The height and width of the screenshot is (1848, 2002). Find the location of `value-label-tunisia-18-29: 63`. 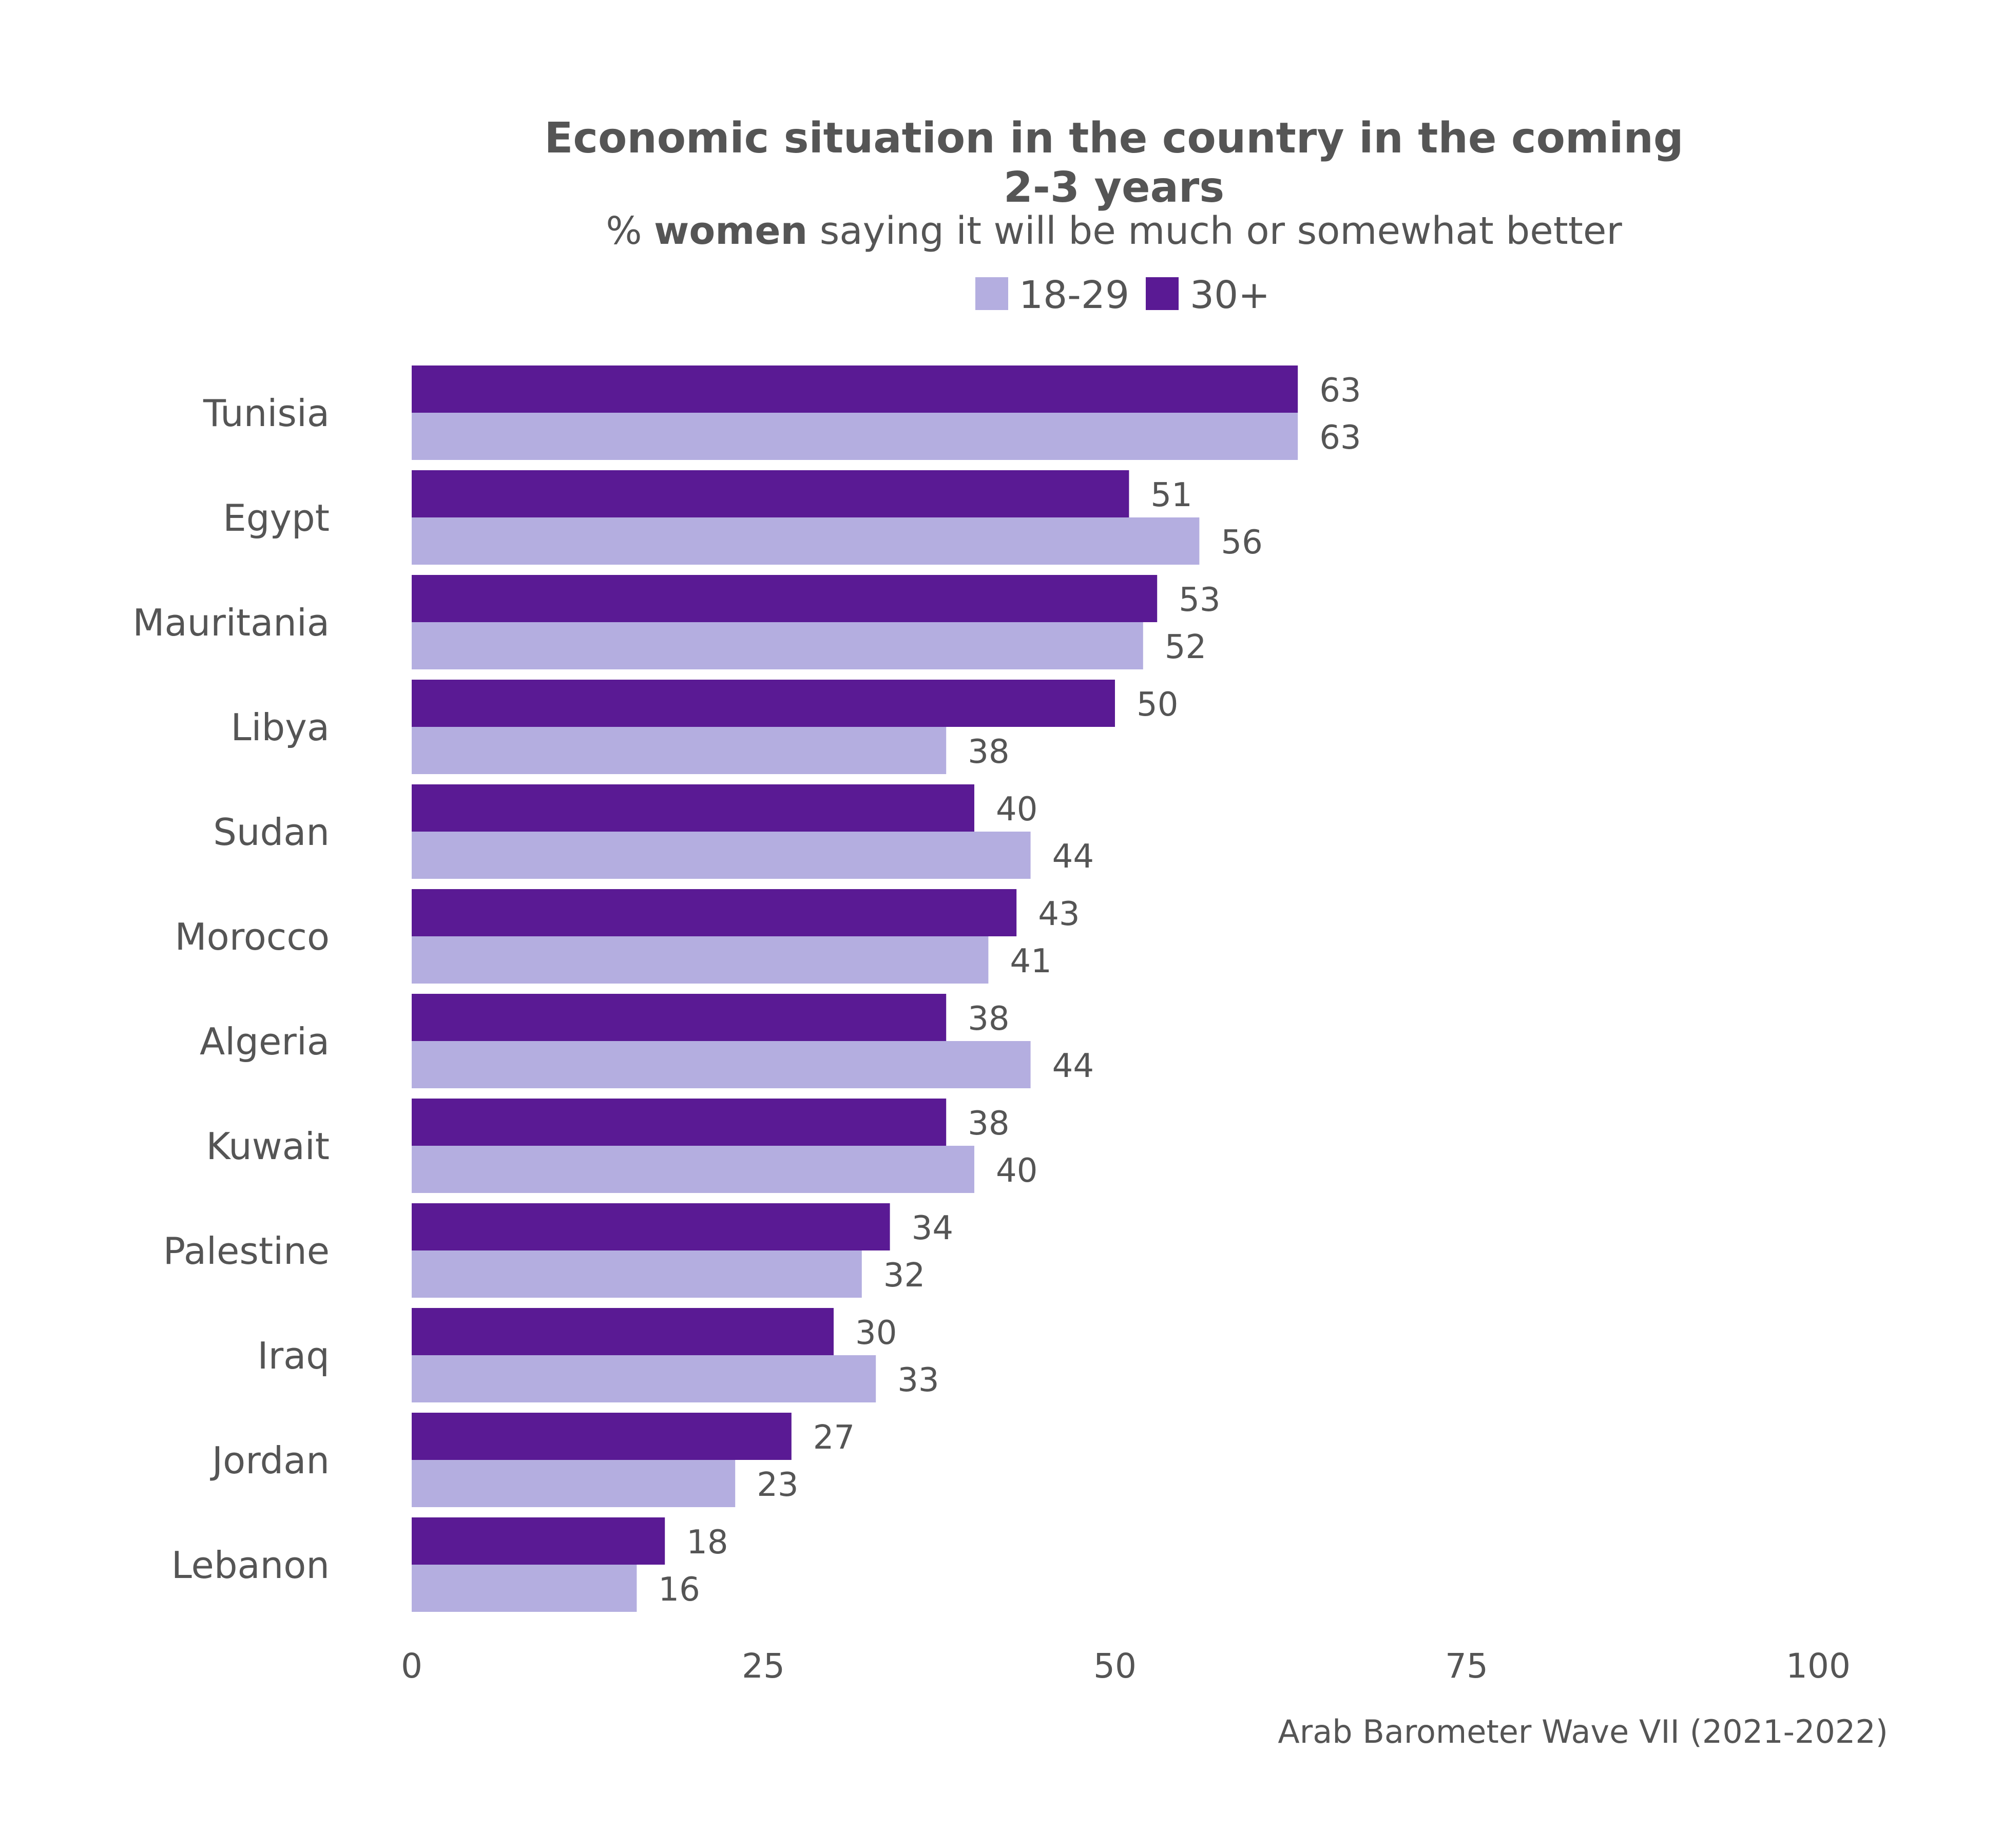

value-label-tunisia-18-29: 63 is located at coordinates (1340, 438).